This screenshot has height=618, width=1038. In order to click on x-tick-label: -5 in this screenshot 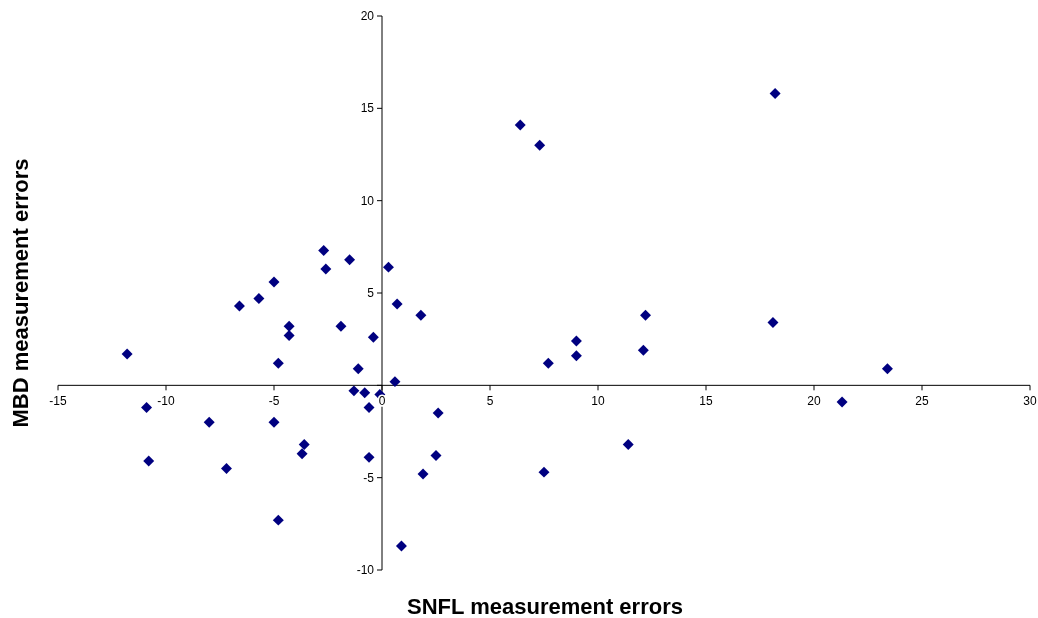, I will do `click(274, 401)`.